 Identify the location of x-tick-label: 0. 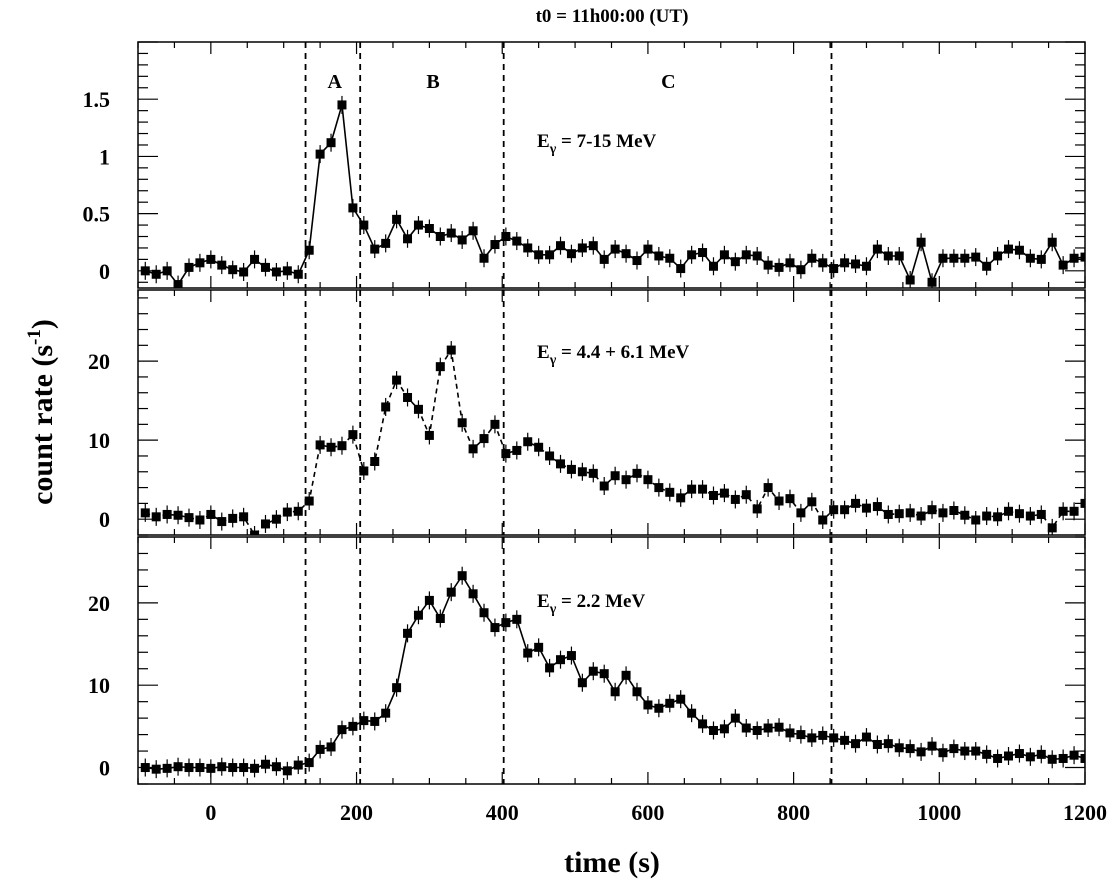
(210, 812).